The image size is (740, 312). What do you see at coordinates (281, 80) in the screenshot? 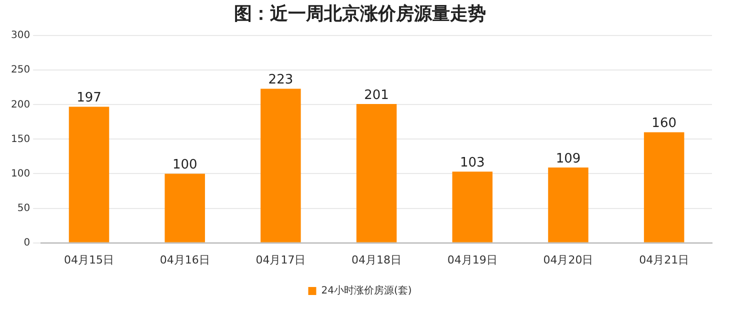
I see `data-label: 223` at bounding box center [281, 80].